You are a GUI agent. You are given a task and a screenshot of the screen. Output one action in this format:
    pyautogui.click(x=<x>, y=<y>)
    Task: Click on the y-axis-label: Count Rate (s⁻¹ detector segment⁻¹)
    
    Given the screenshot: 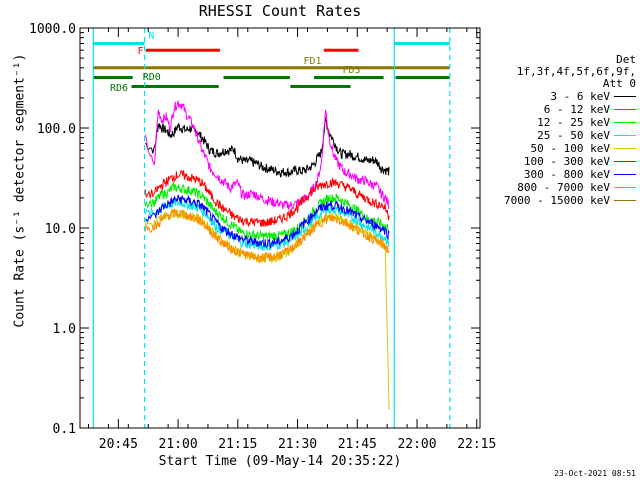 What is the action you would take?
    pyautogui.click(x=20, y=190)
    